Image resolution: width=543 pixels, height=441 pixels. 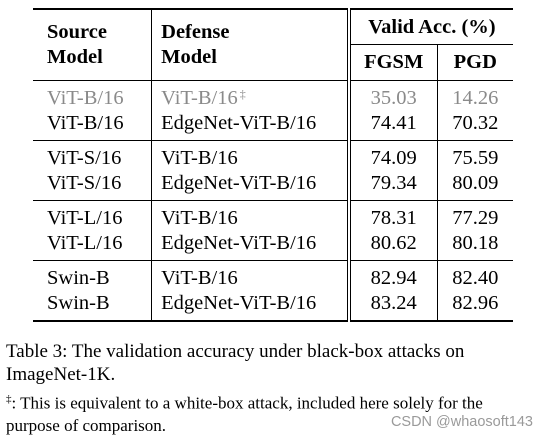 I want to click on cell-fgsm-value: 74.09, so click(x=392, y=155).